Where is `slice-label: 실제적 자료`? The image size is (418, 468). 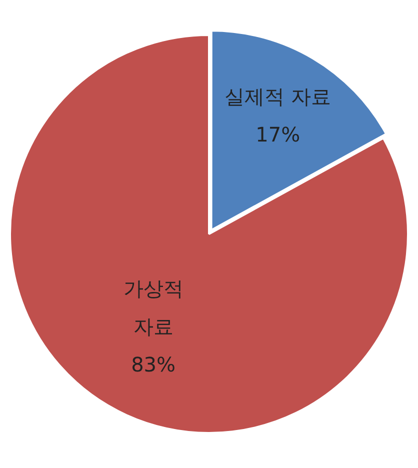
slice-label: 실제적 자료 is located at coordinates (278, 96).